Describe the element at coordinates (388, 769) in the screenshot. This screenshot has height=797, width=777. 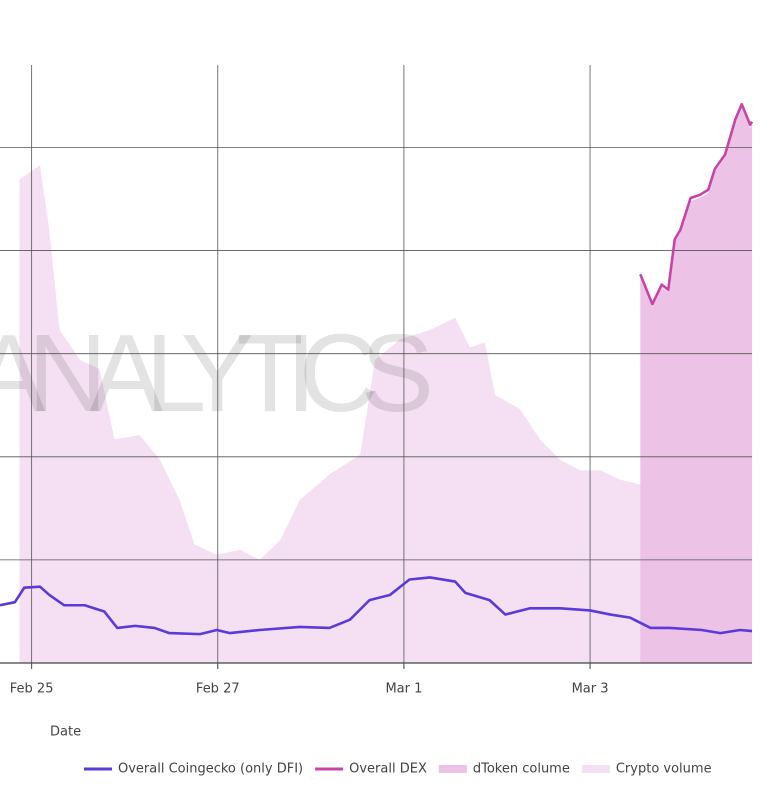
I see `legend-label: Overall DEX` at that location.